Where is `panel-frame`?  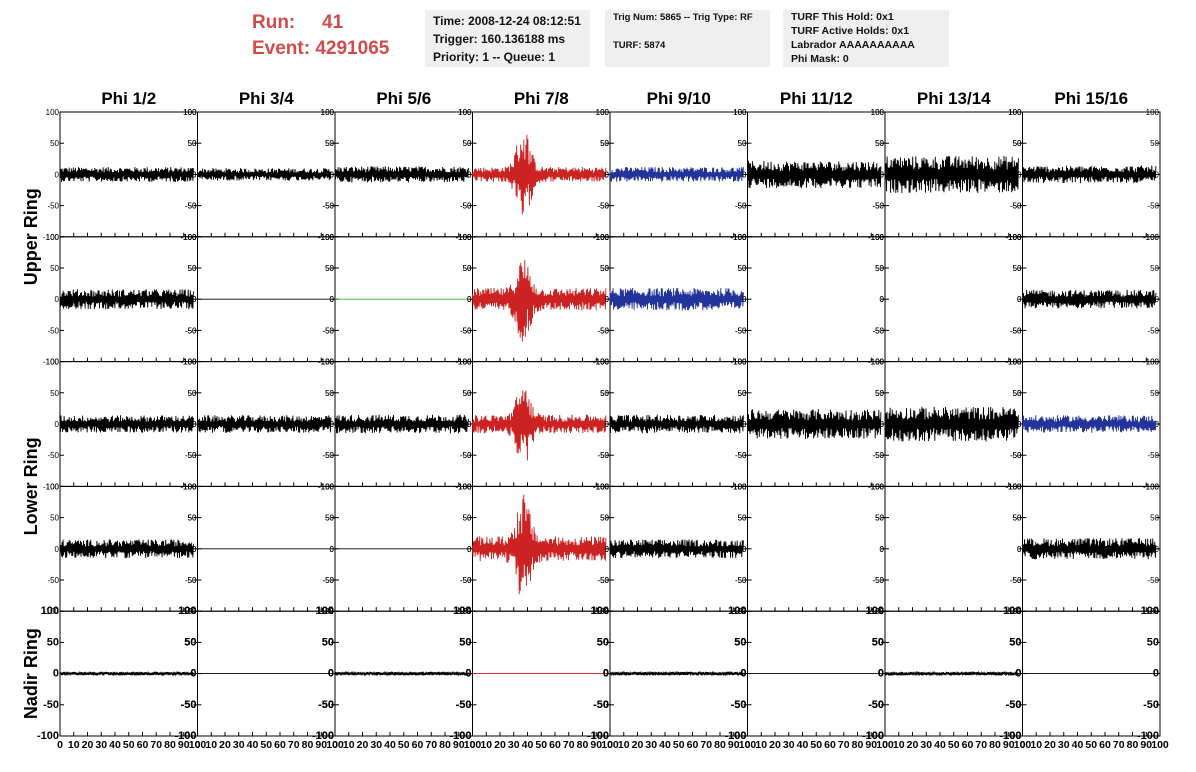
panel-frame is located at coordinates (953, 299).